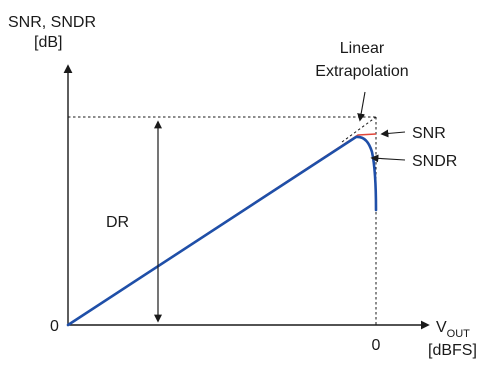  Describe the element at coordinates (441, 327) in the screenshot. I see `x-axis-label-main: V` at that location.